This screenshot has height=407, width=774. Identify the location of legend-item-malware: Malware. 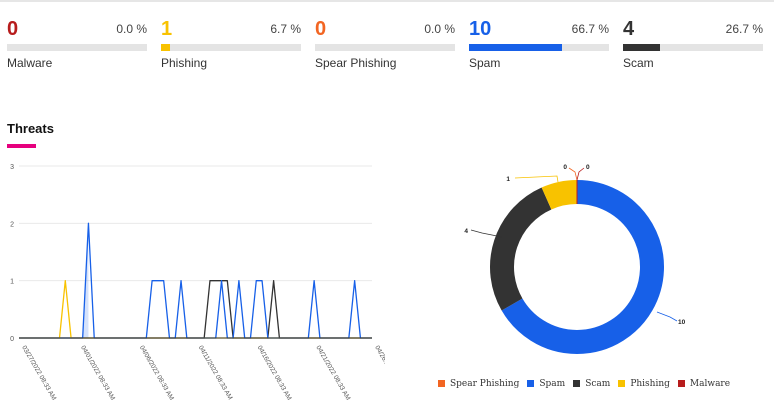
(704, 384).